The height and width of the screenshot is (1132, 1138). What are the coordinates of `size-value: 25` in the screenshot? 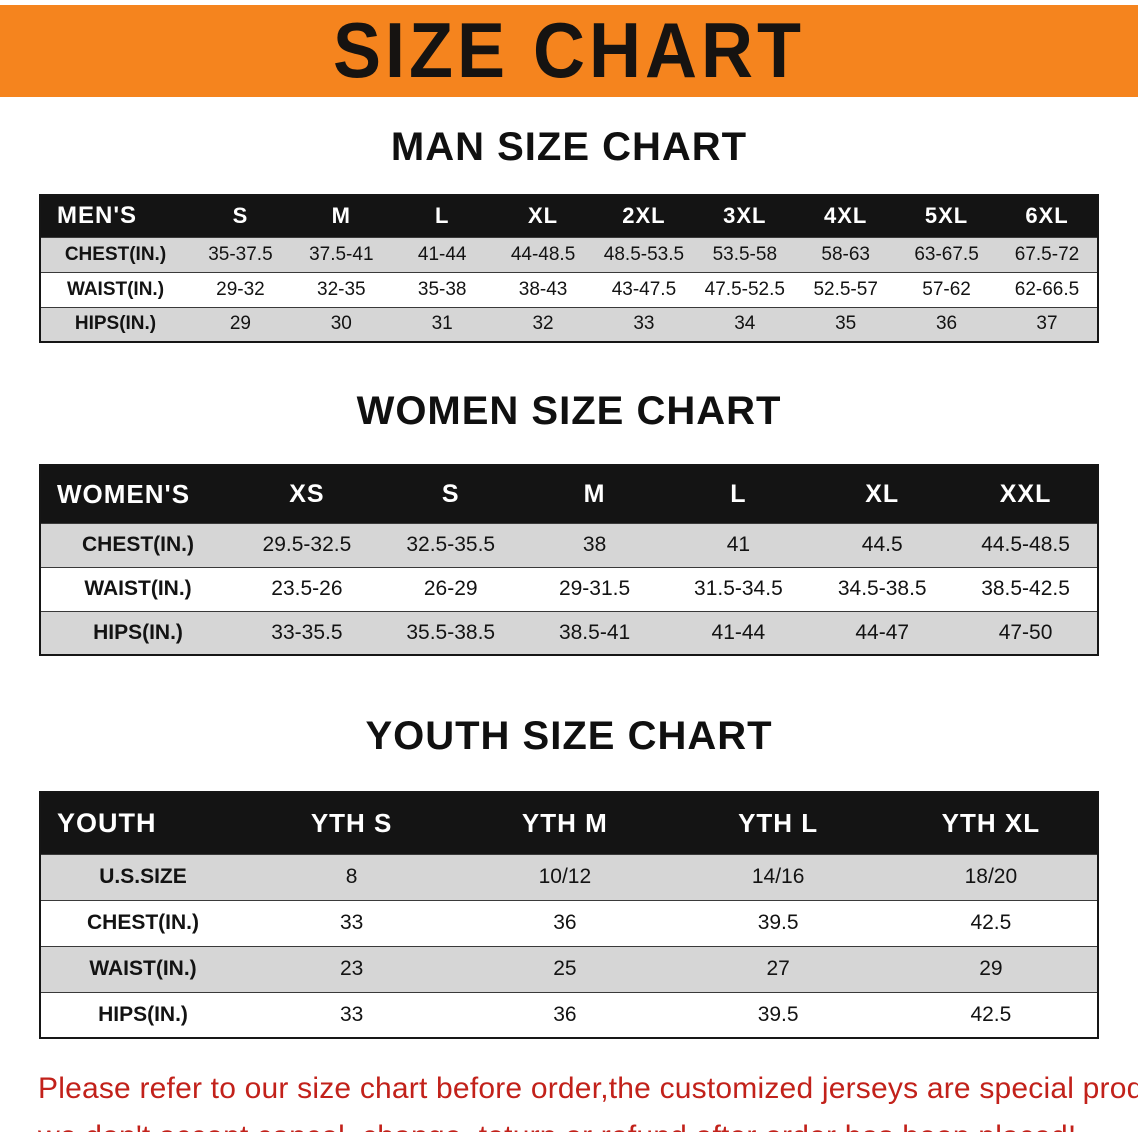 It's located at (565, 968).